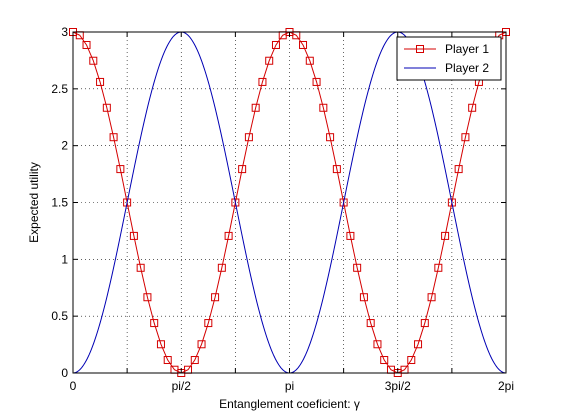  I want to click on legend-label: Player 2, so click(467, 68).